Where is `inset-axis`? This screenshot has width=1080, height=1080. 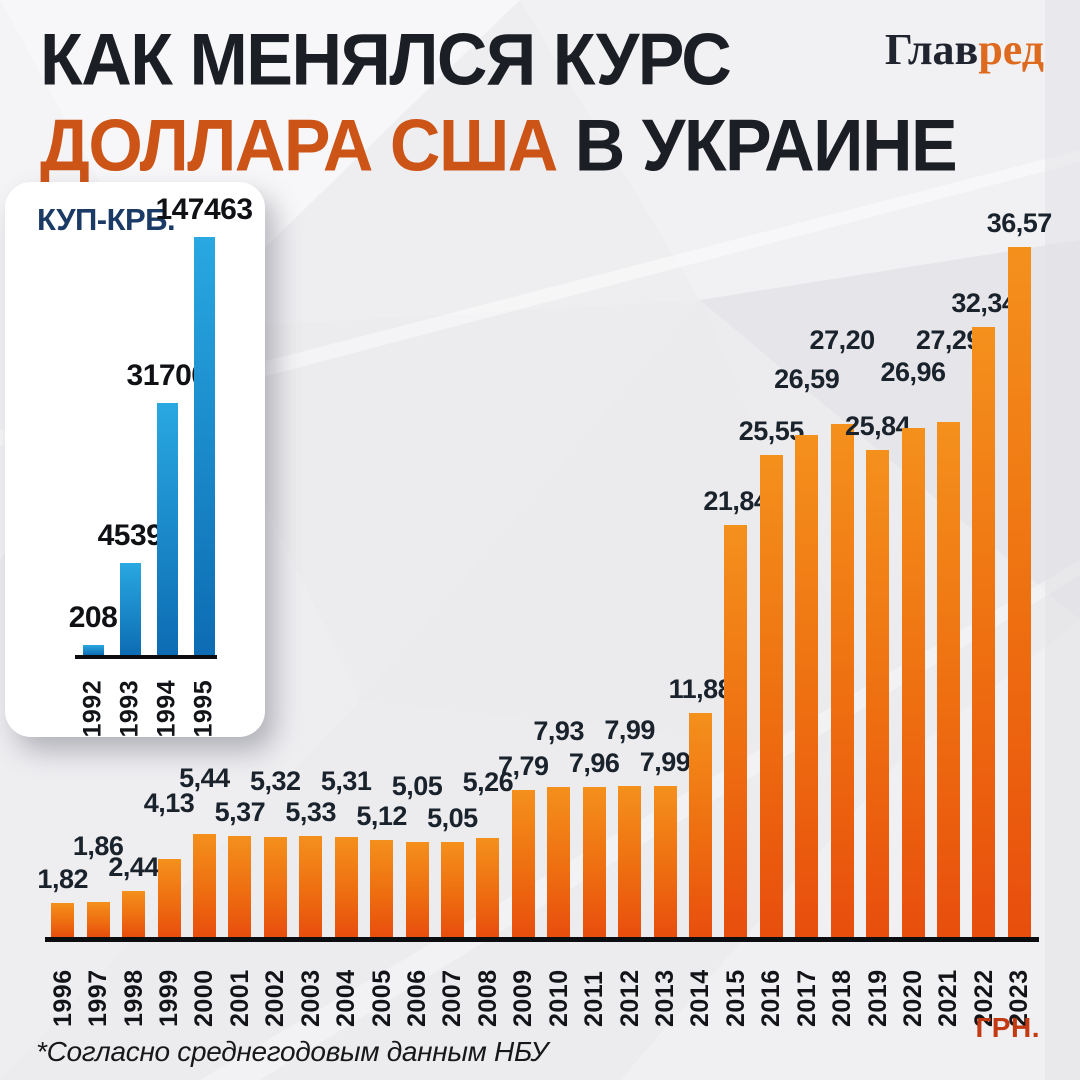
inset-axis is located at coordinates (146, 657).